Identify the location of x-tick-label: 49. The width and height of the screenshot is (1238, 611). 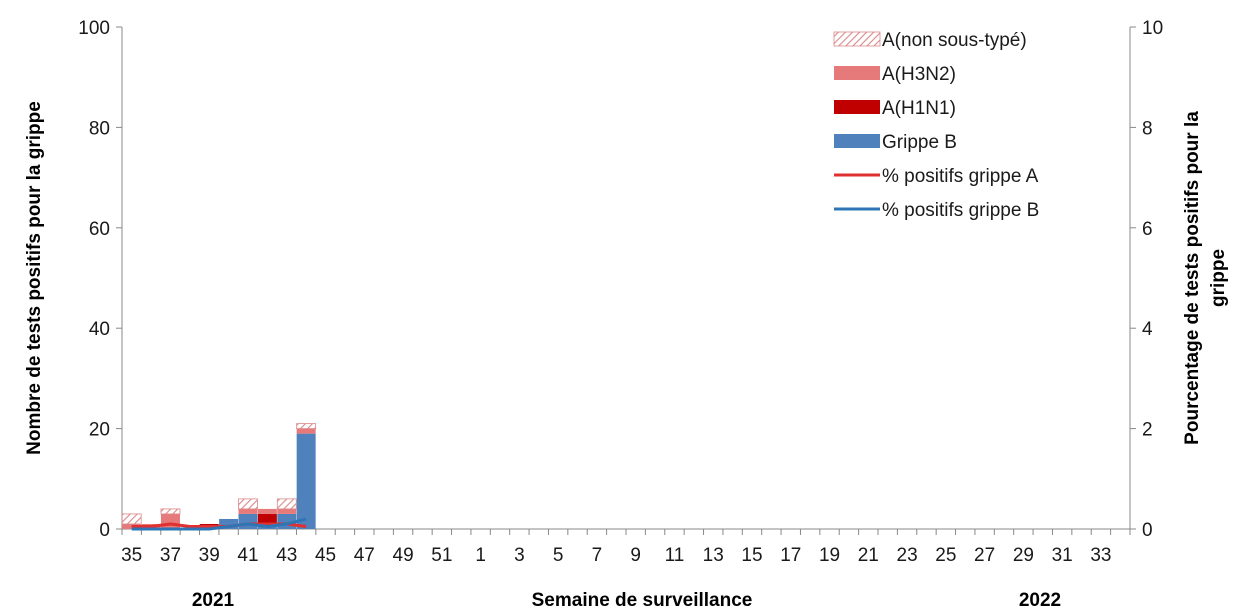
(403, 555).